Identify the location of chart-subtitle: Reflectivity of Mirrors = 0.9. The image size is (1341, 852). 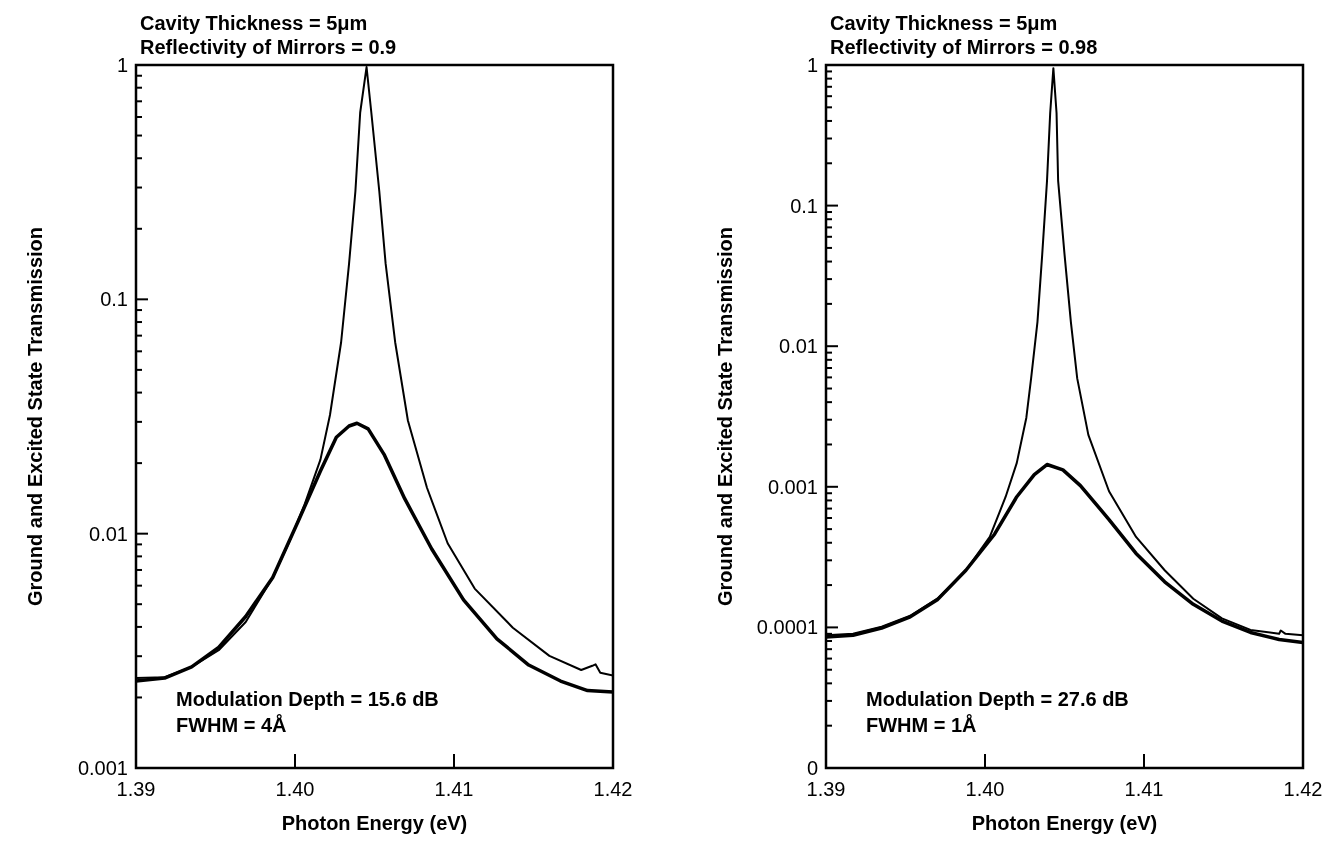
(268, 47).